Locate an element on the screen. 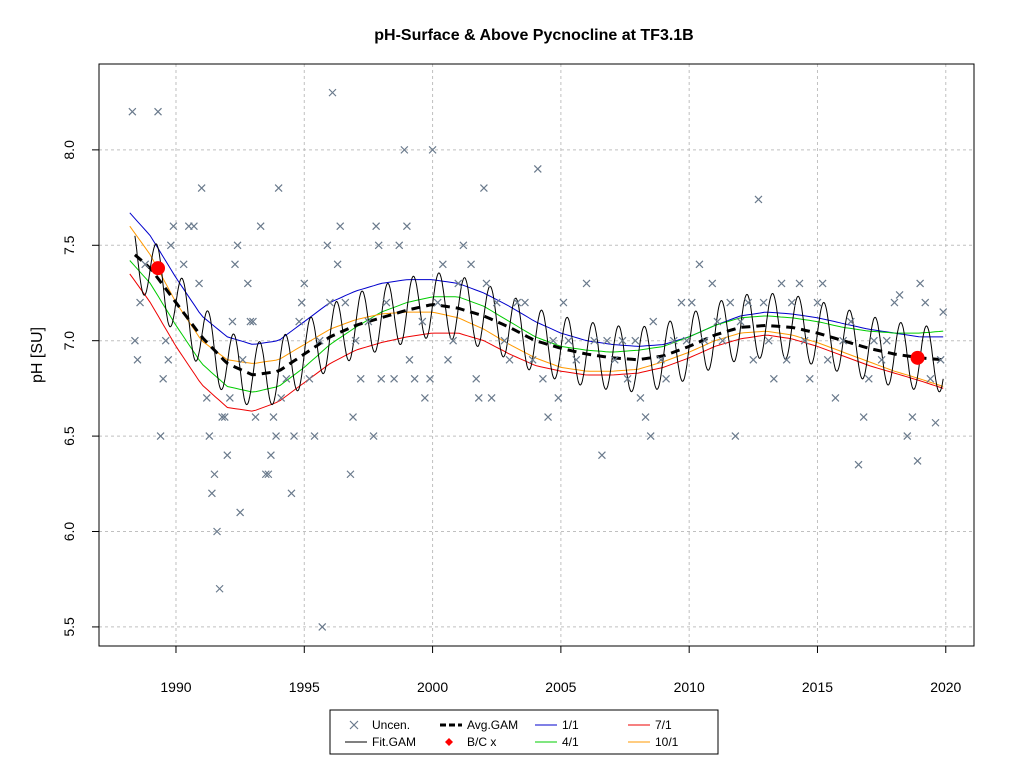 This screenshot has height=768, width=1024. y-axis-label: pH [SU] is located at coordinates (37, 355).